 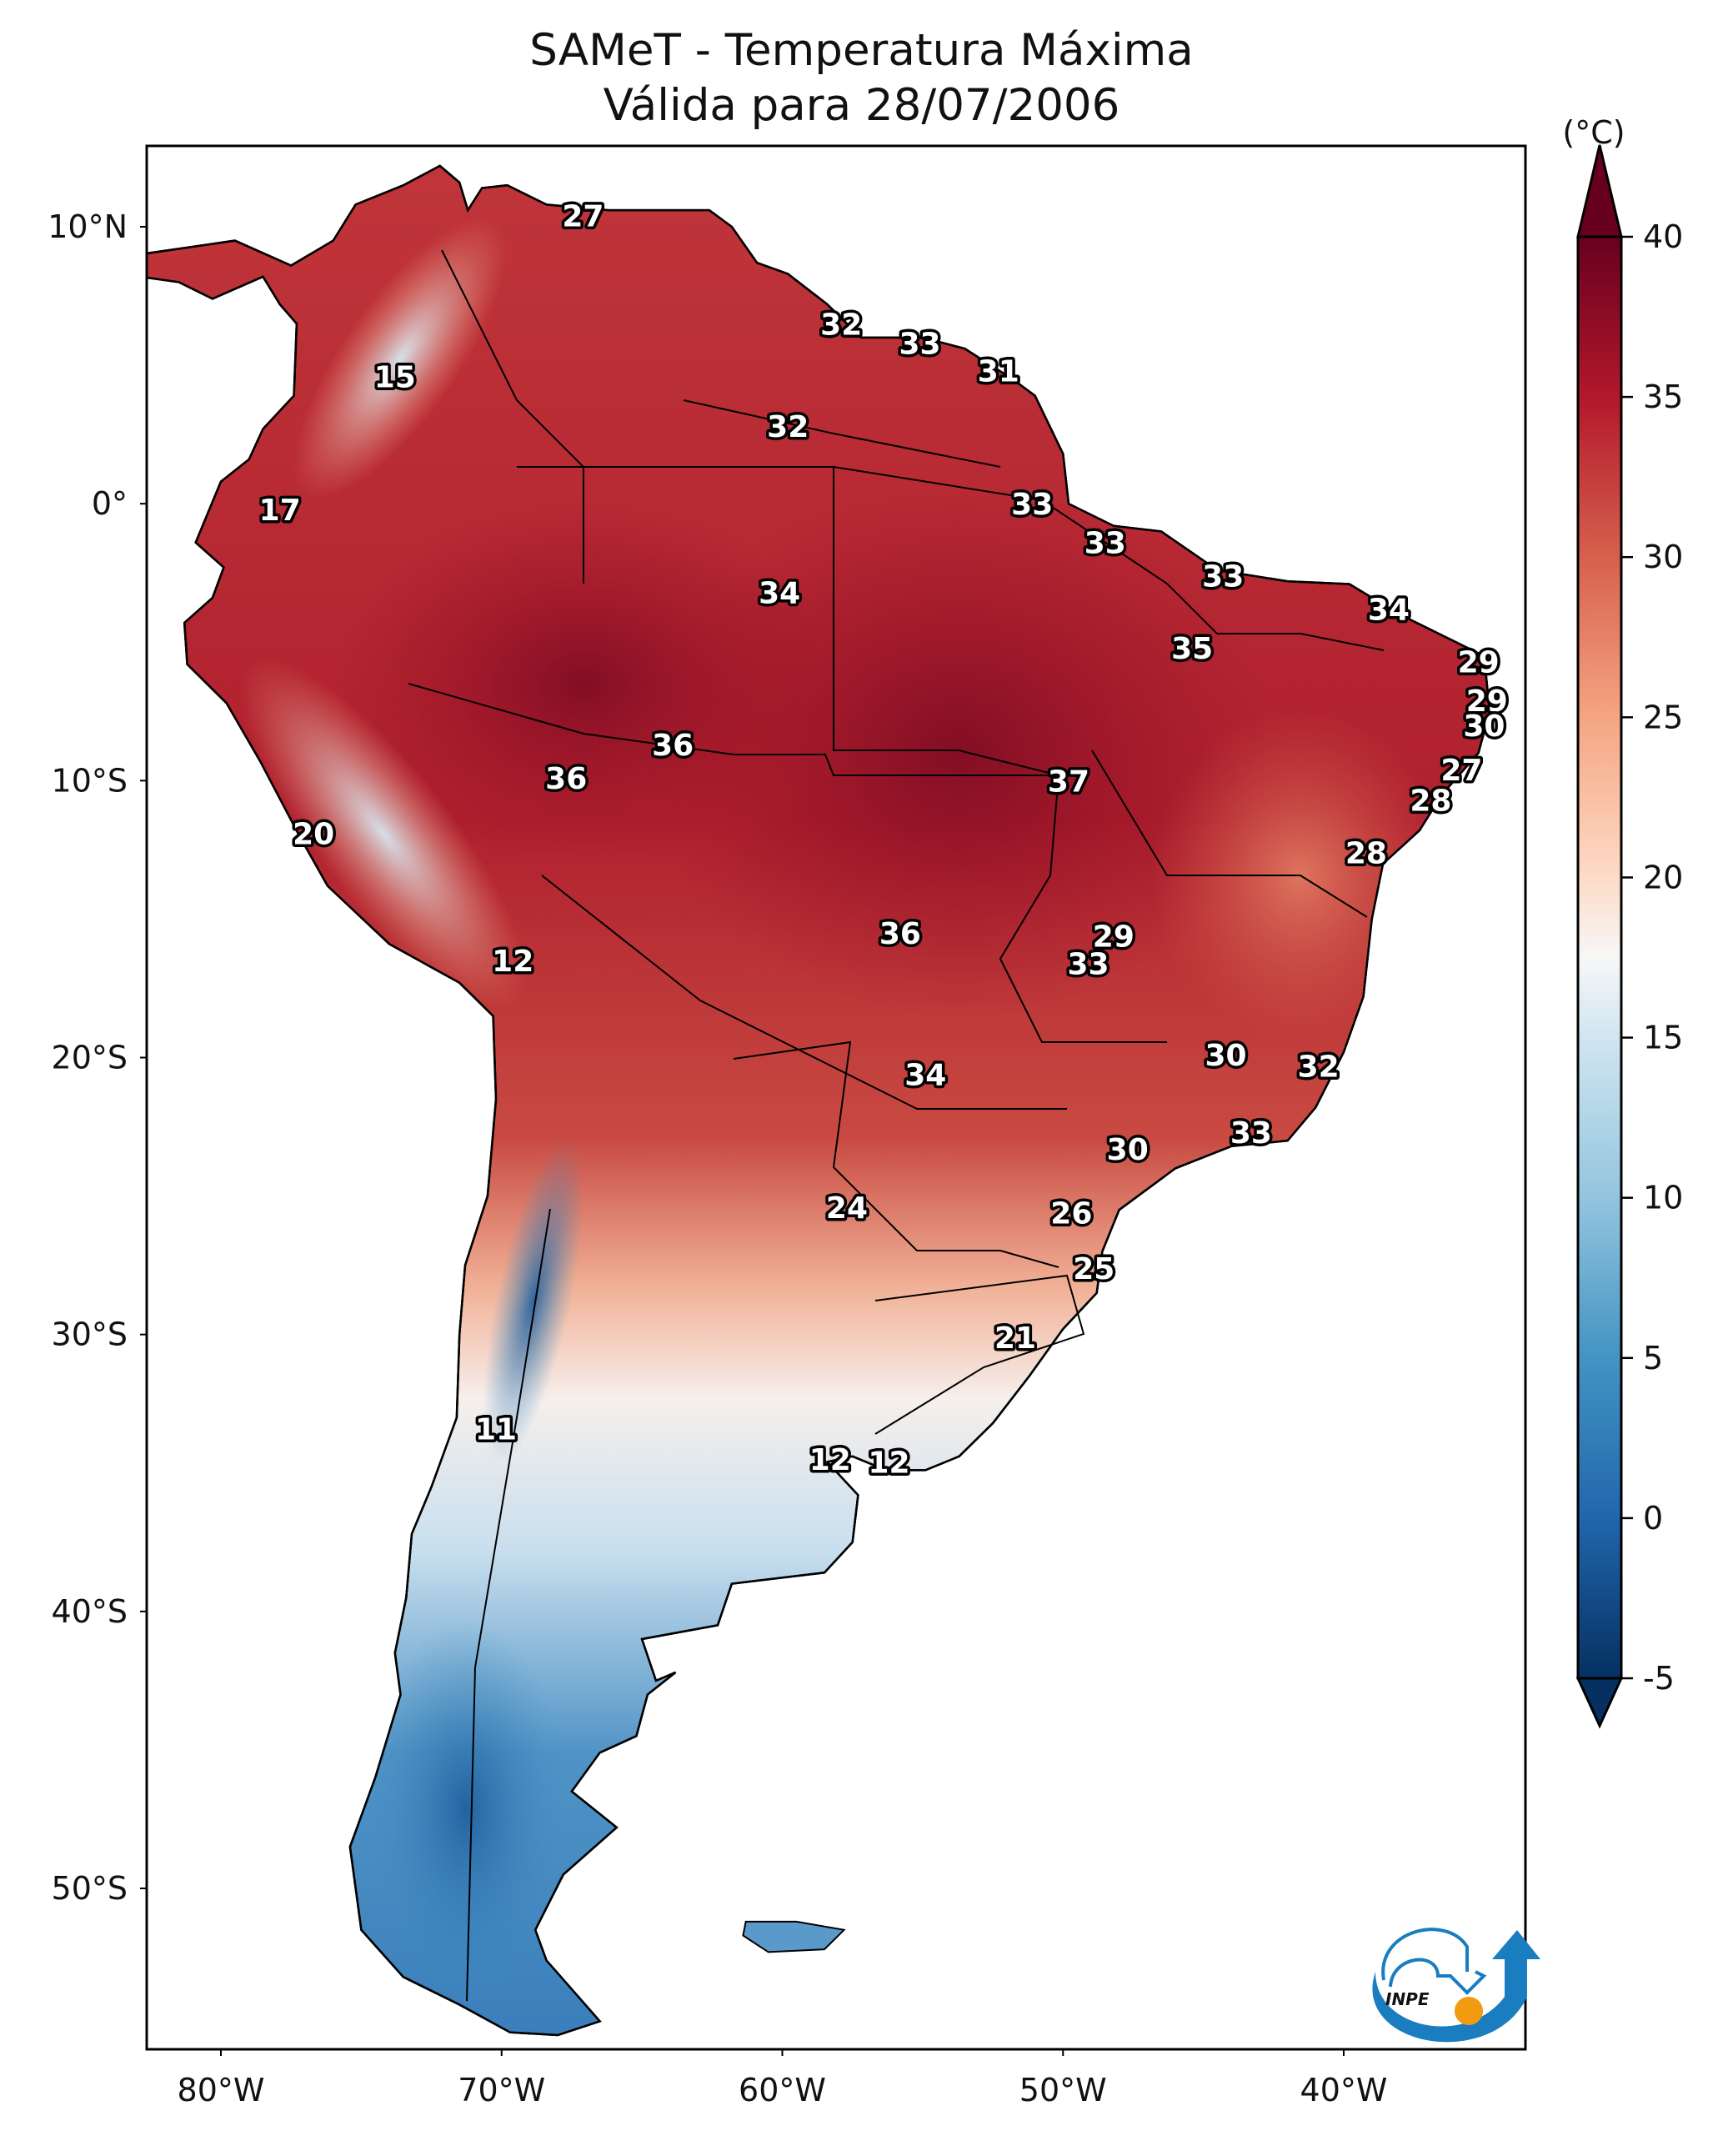 What do you see at coordinates (1068, 782) in the screenshot?
I see `temperature-label: 37` at bounding box center [1068, 782].